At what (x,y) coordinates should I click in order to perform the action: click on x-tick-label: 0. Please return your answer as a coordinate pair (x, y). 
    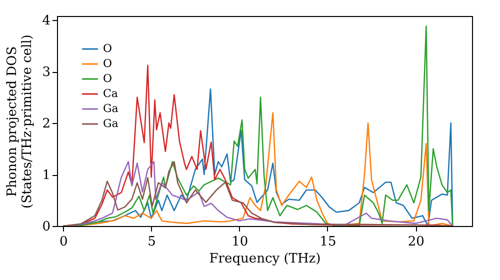
    Looking at the image, I should click on (64, 242).